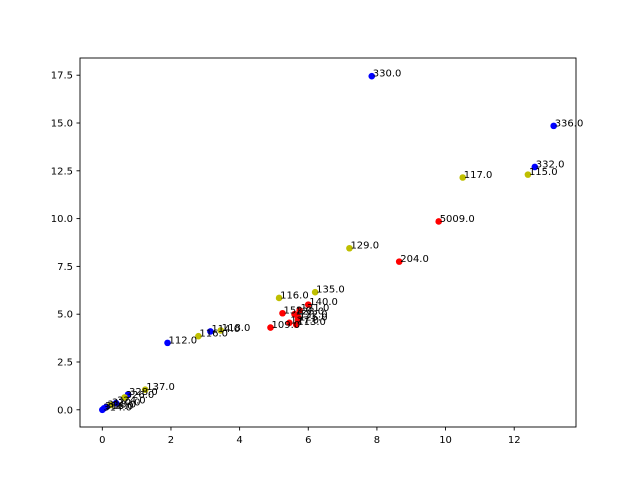 The image size is (640, 480). What do you see at coordinates (294, 295) in the screenshot?
I see `point-label-9: 116.0` at bounding box center [294, 295].